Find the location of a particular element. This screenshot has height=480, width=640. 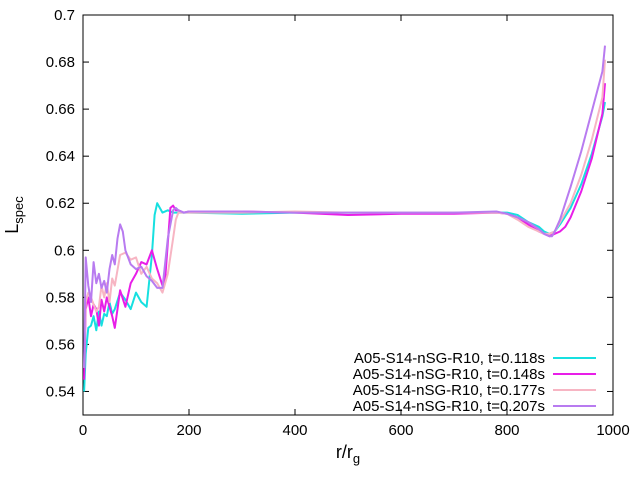

y-tick-label: 0.56 is located at coordinates (60, 344).